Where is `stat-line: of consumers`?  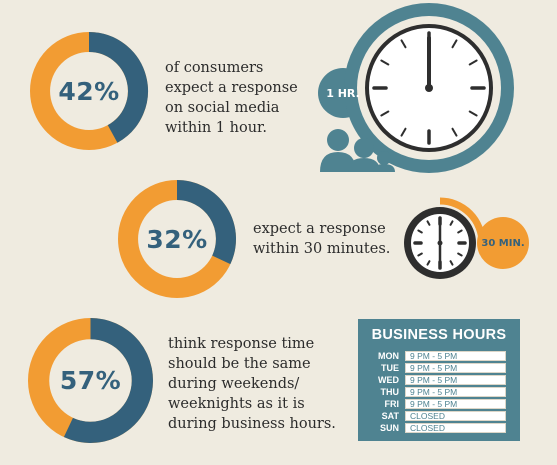 stat-line: of consumers is located at coordinates (214, 68).